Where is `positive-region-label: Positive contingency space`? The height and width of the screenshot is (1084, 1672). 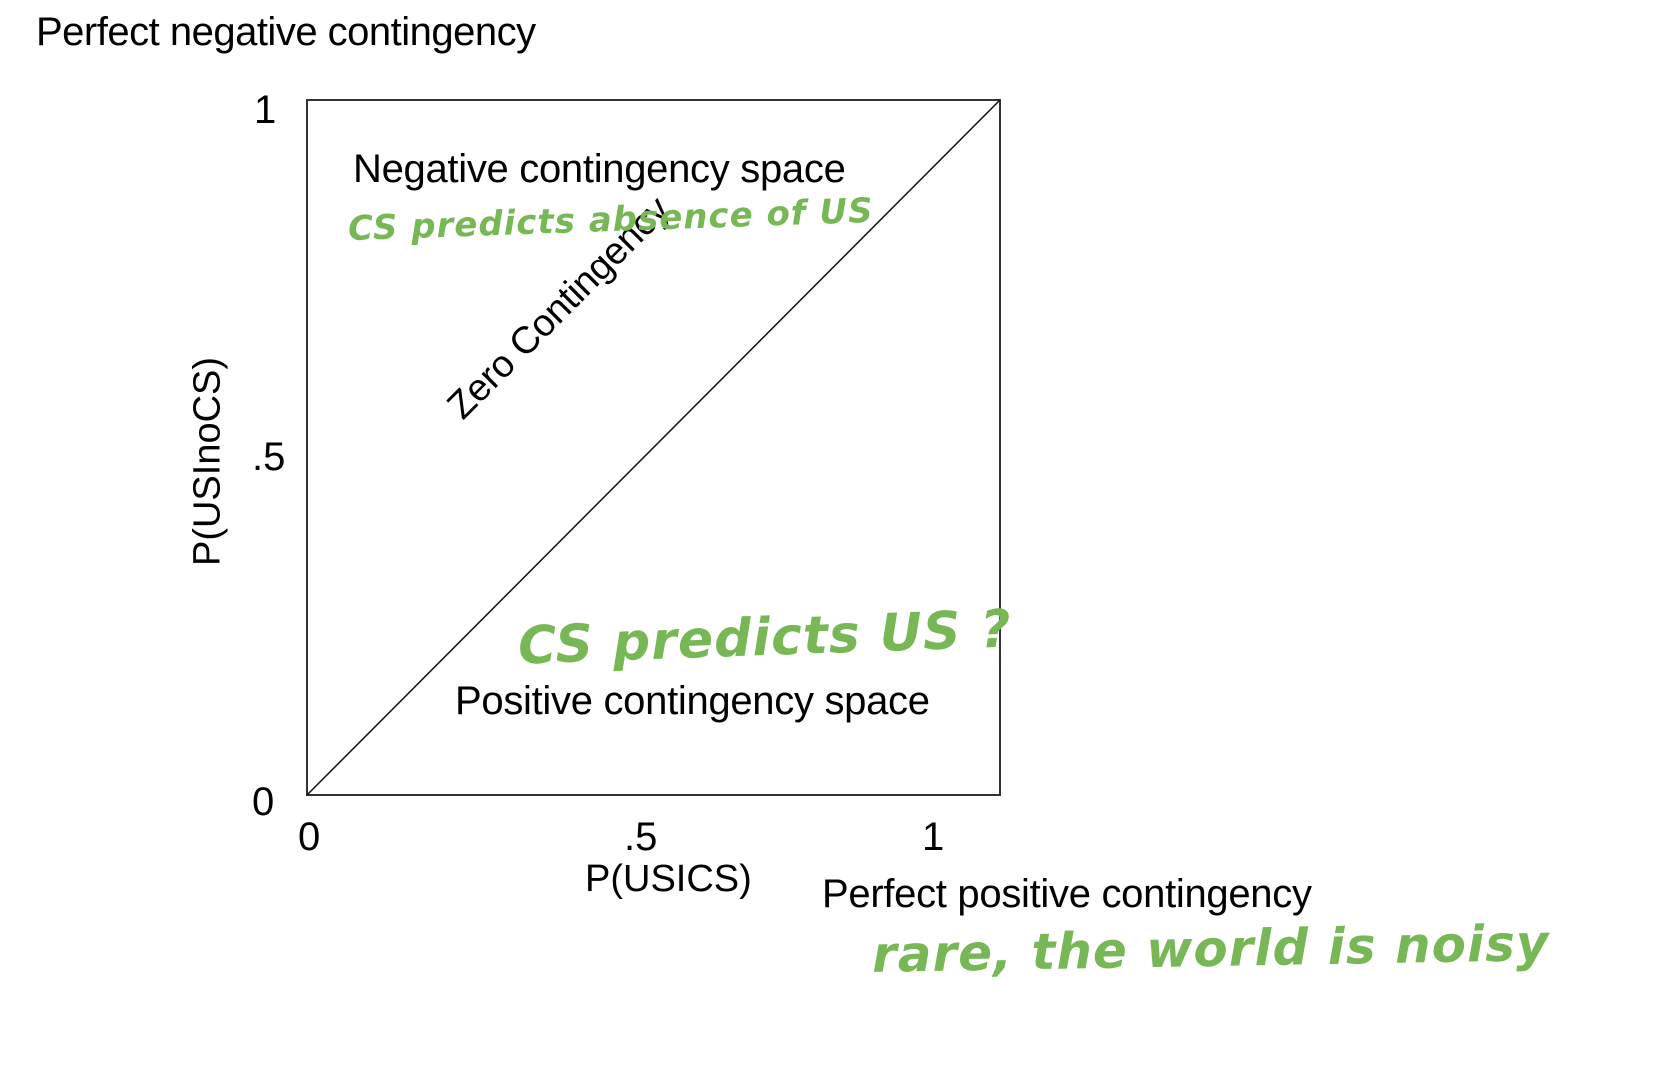 positive-region-label: Positive contingency space is located at coordinates (692, 701).